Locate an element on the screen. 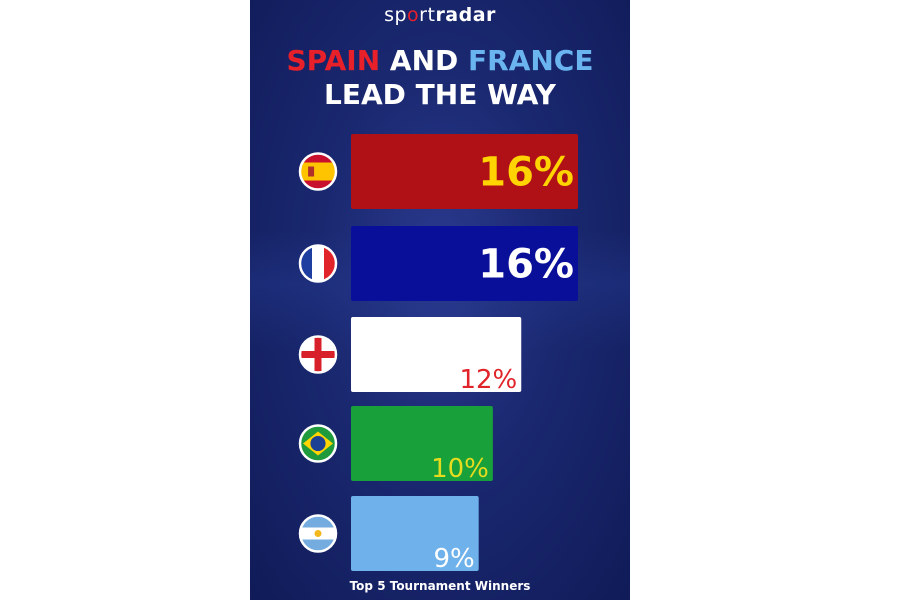  bar-brazil is located at coordinates (422, 443).